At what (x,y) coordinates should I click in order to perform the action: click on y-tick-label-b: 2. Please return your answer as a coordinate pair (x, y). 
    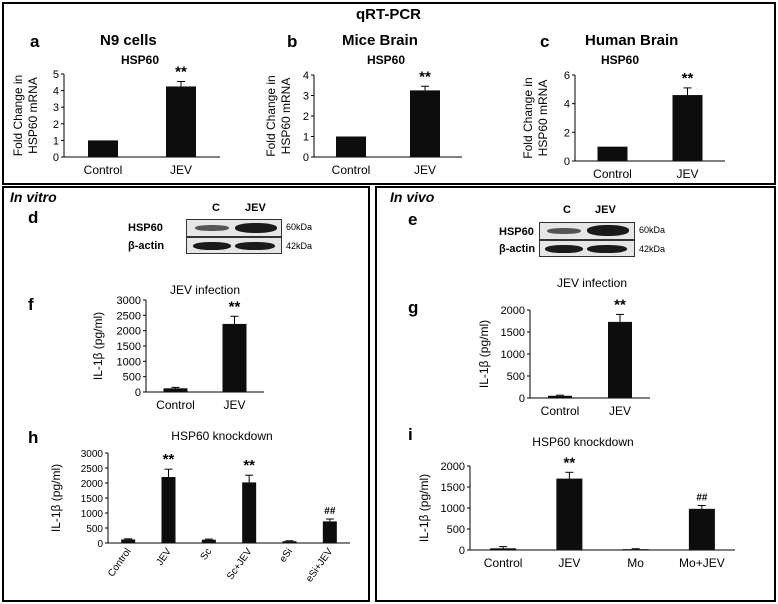
    Looking at the image, I should click on (306, 117).